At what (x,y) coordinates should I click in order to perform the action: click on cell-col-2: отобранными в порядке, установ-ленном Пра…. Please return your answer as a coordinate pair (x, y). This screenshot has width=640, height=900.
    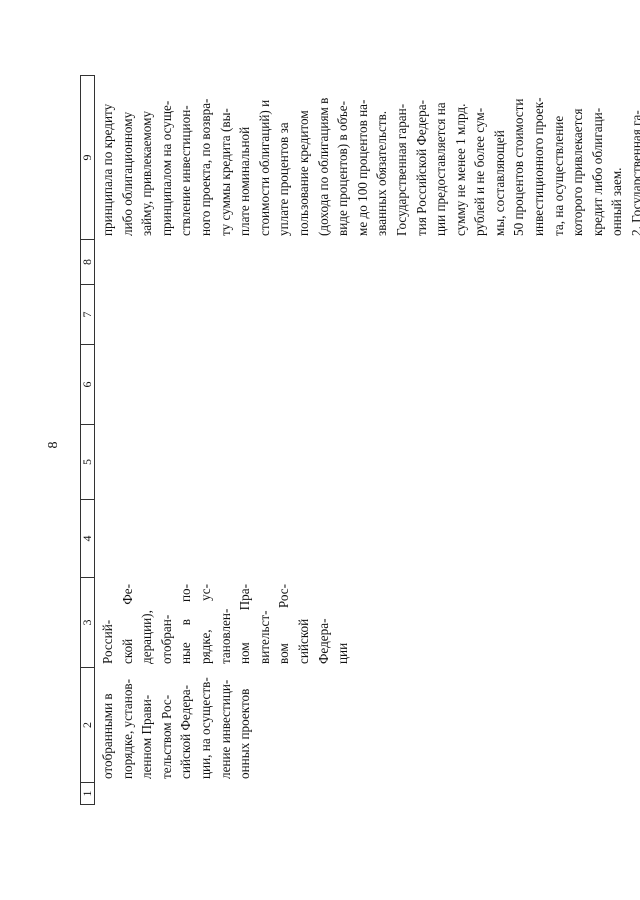
    Looking at the image, I should click on (176, 724).